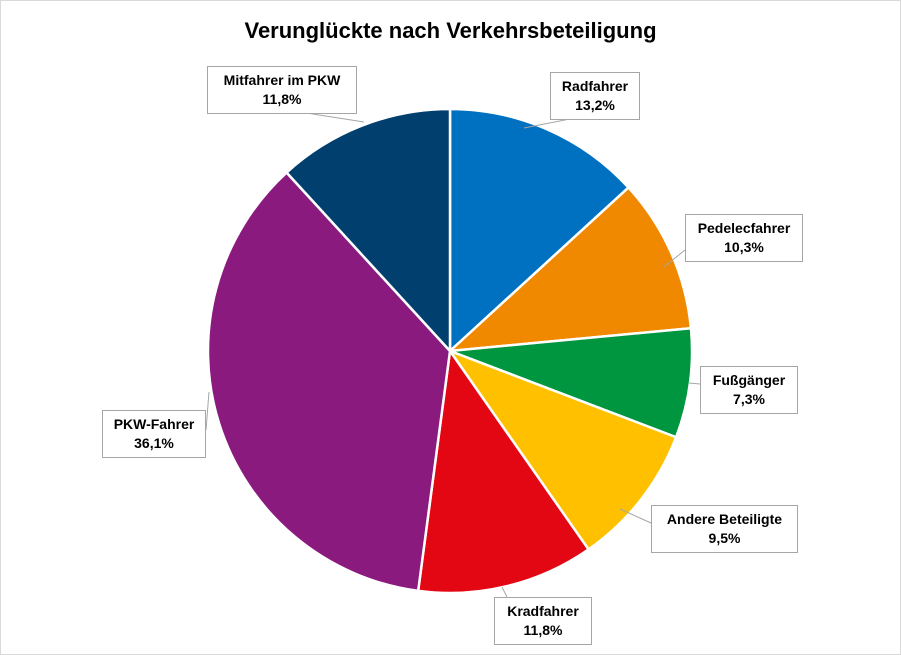  What do you see at coordinates (569, 269) in the screenshot?
I see `pie-slice-pedelecfahrer` at bounding box center [569, 269].